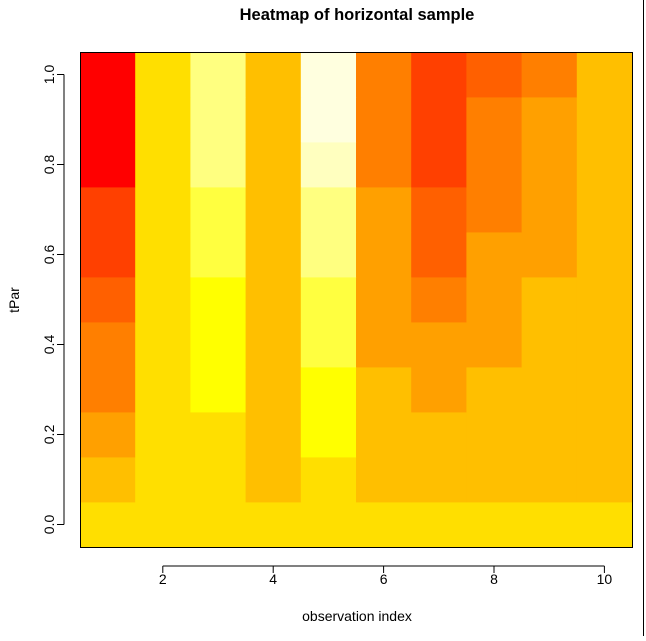 Image resolution: width=646 pixels, height=641 pixels. Describe the element at coordinates (49, 165) in the screenshot. I see `y-tick-label: 0.8` at that location.